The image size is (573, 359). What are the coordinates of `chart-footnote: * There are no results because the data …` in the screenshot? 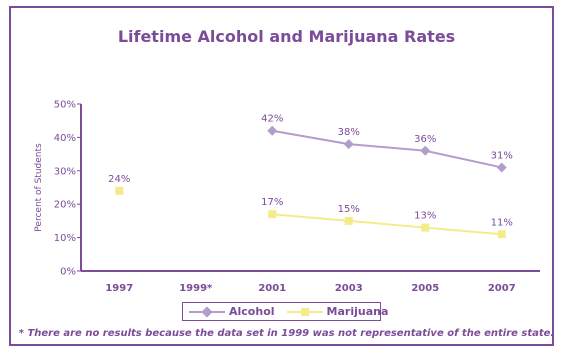 It's located at (286, 333).